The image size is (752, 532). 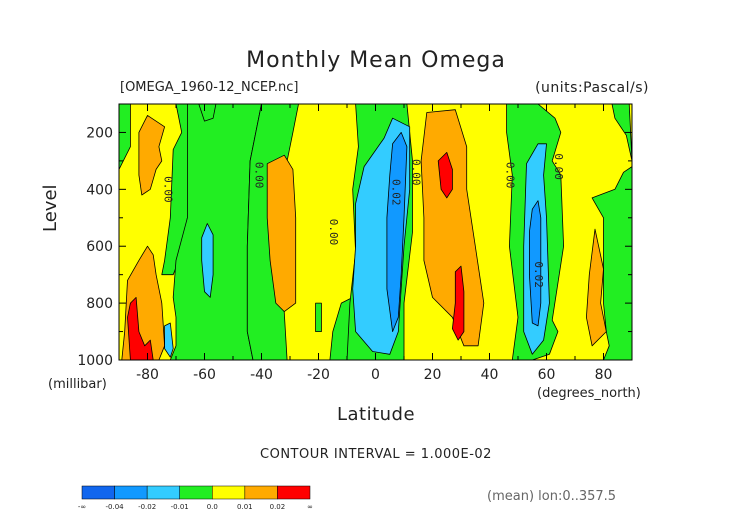 I want to click on x-tick-label: 40, so click(x=490, y=375).